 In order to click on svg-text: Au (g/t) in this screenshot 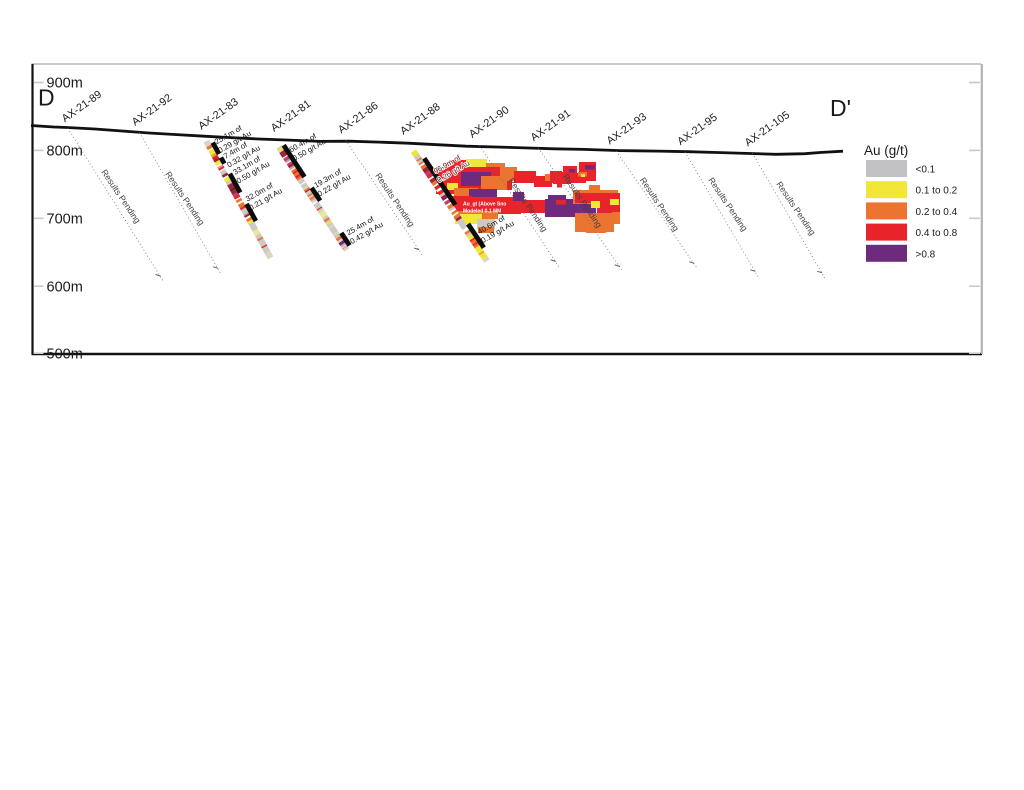, I will do `click(886, 150)`.